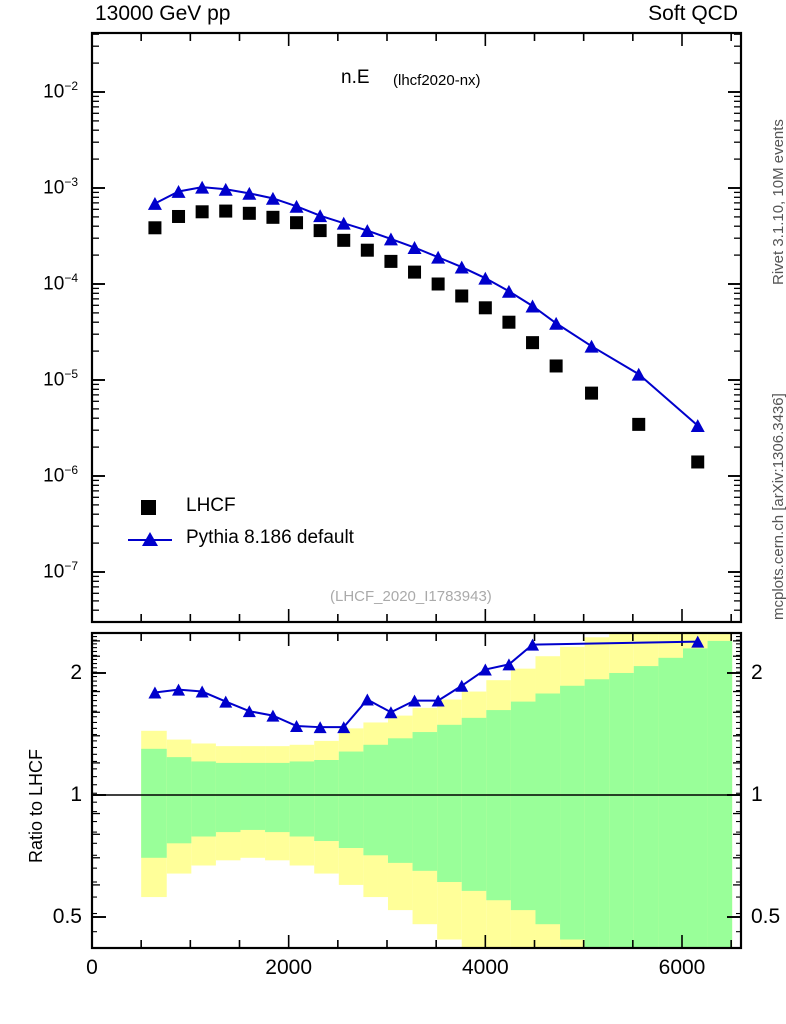 Image resolution: width=786 pixels, height=1024 pixels. What do you see at coordinates (289, 967) in the screenshot?
I see `x-axis-tick-label: 2000` at bounding box center [289, 967].